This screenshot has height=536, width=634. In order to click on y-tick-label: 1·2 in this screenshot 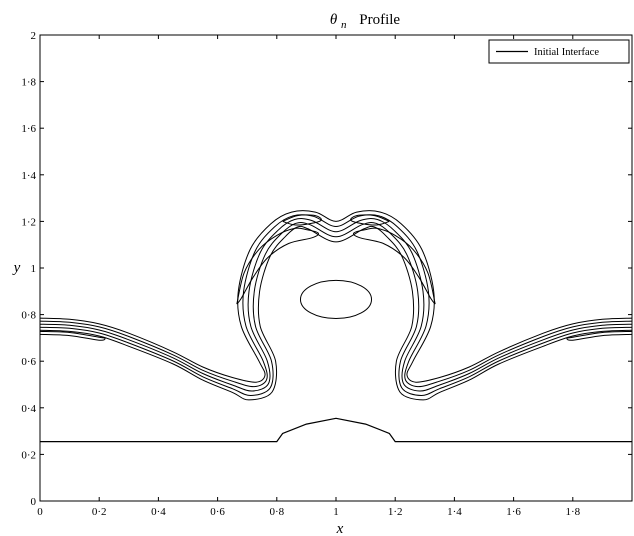, I will do `click(28, 222)`.